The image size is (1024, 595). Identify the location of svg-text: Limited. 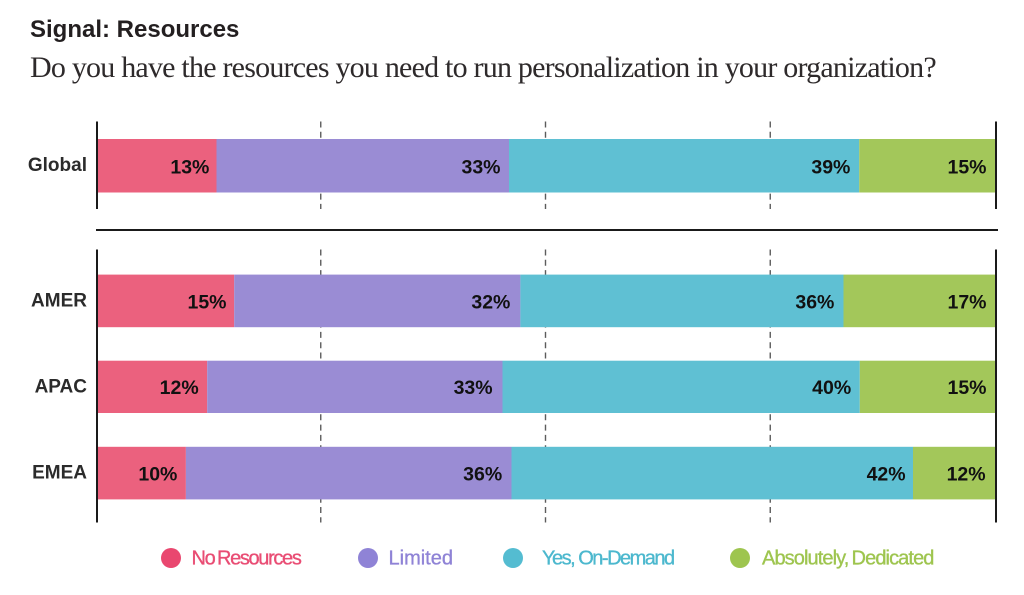
(421, 559).